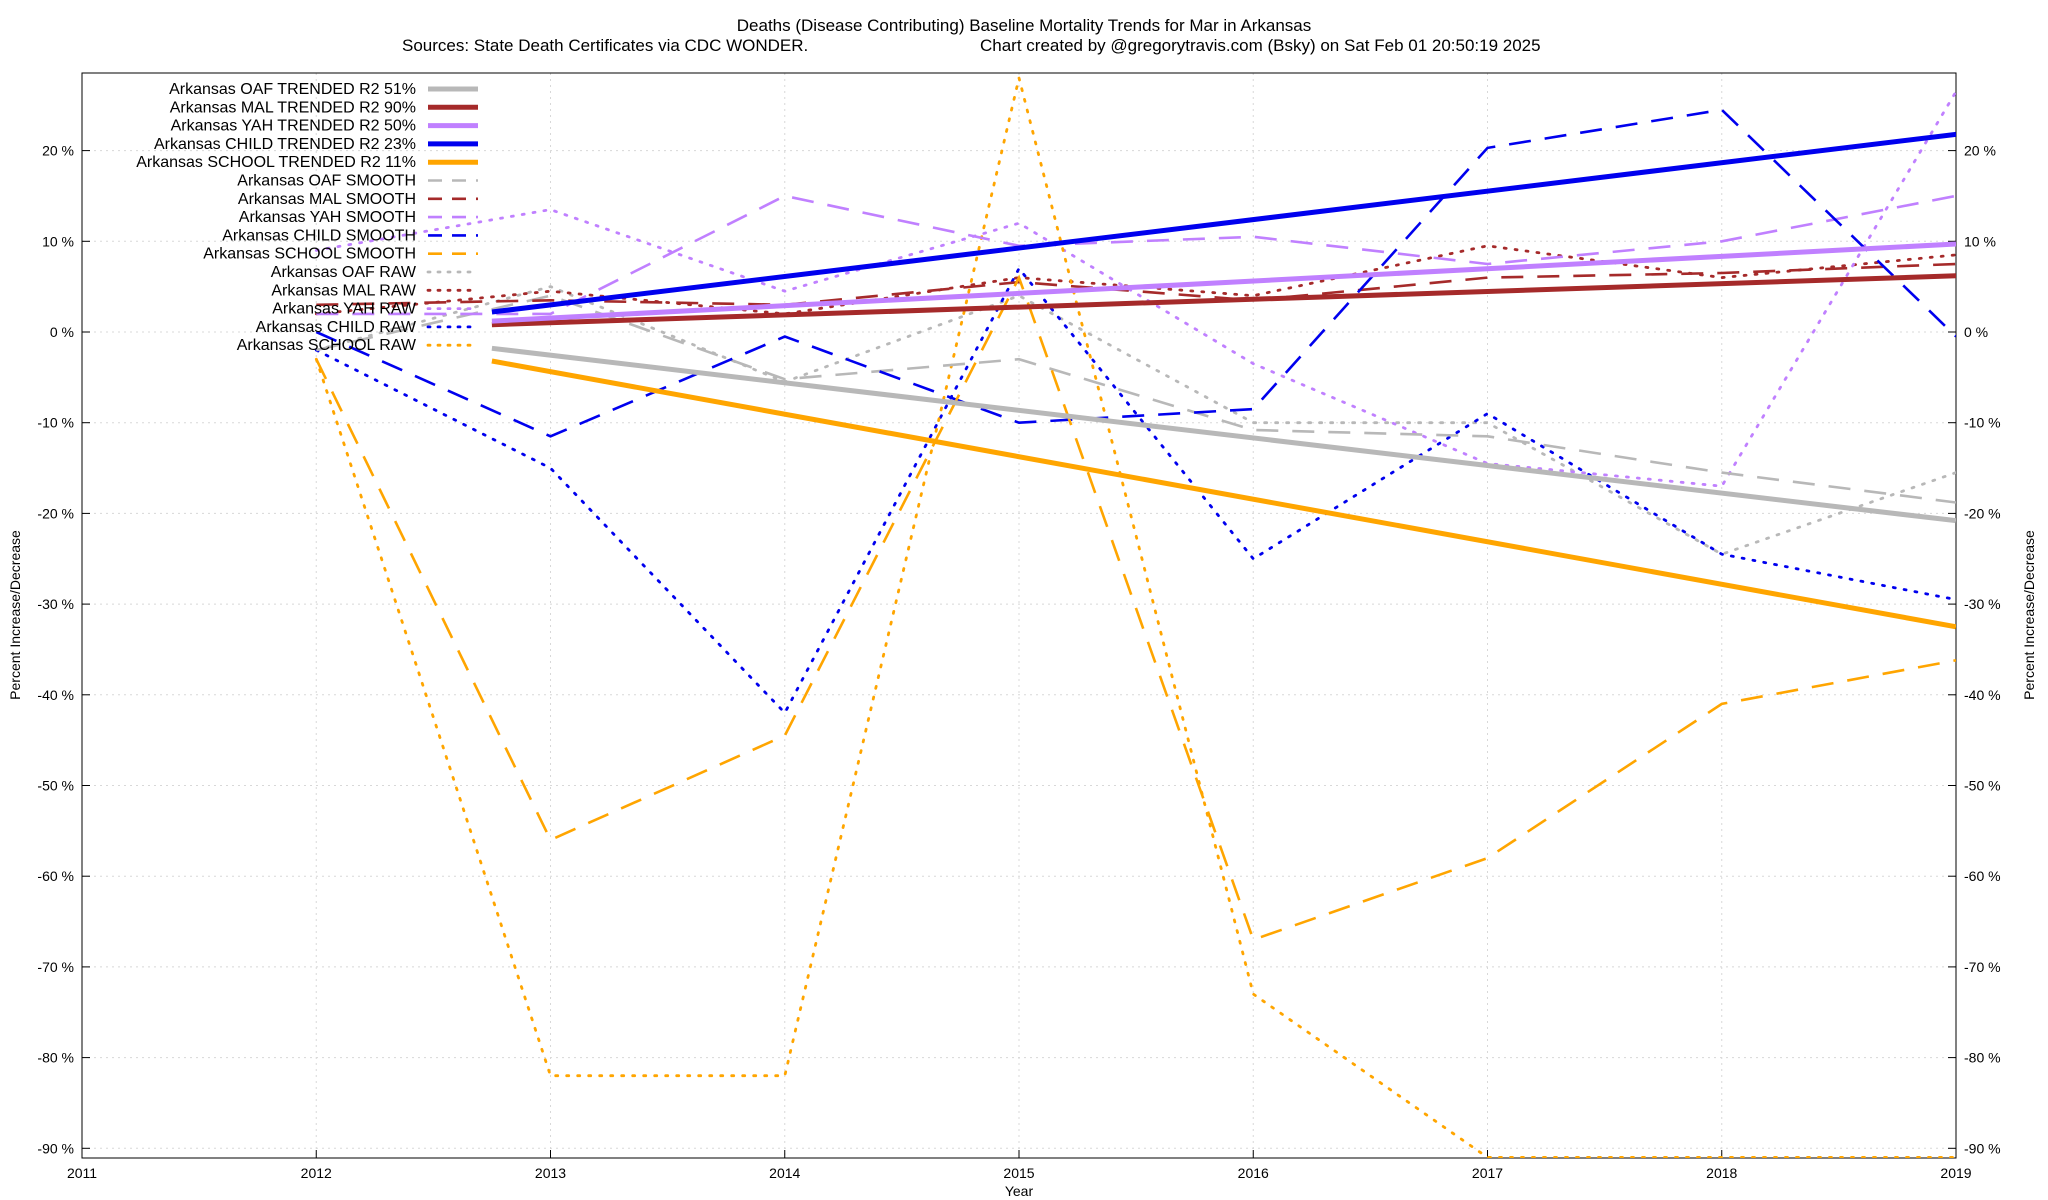  What do you see at coordinates (344, 290) in the screenshot?
I see `legend-label: Arkansas MAL RAW` at bounding box center [344, 290].